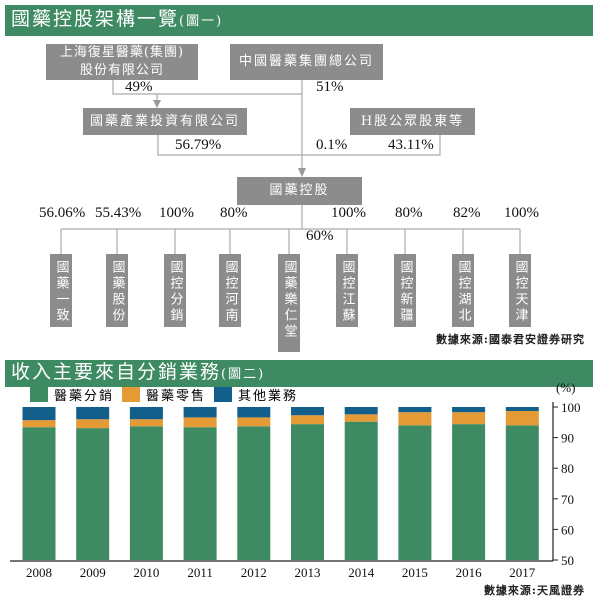 The width and height of the screenshot is (600, 609). What do you see at coordinates (175, 290) in the screenshot?
I see `subsidiary-box: 國控分銷` at bounding box center [175, 290].